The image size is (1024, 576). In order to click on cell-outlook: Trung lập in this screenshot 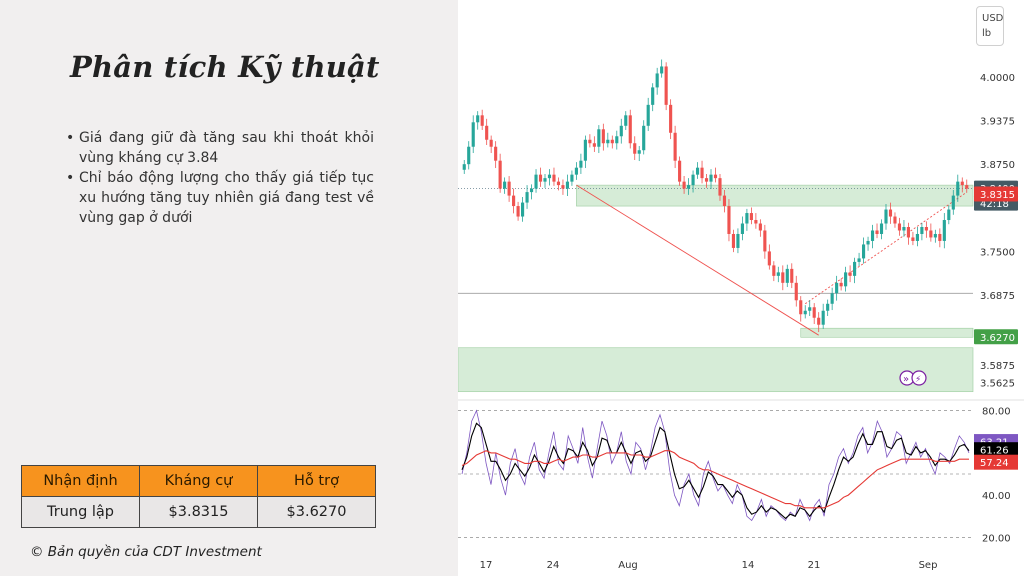, I will do `click(80, 512)`.